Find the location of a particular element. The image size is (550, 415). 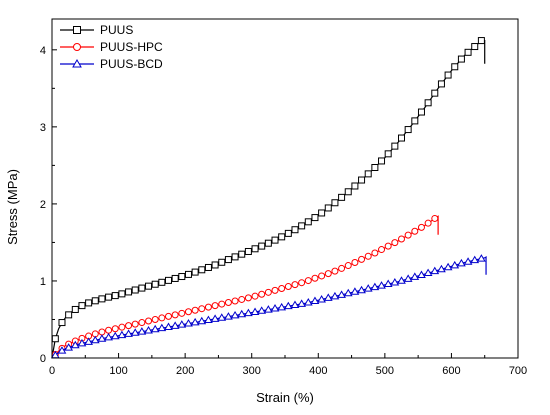

legend-label: PUUS is located at coordinates (116, 30).